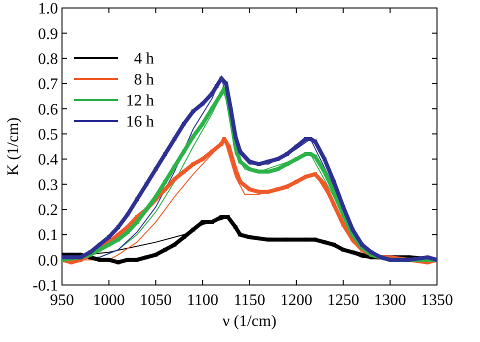  Describe the element at coordinates (48, 185) in the screenshot. I see `y-tick-label: 0.3` at that location.